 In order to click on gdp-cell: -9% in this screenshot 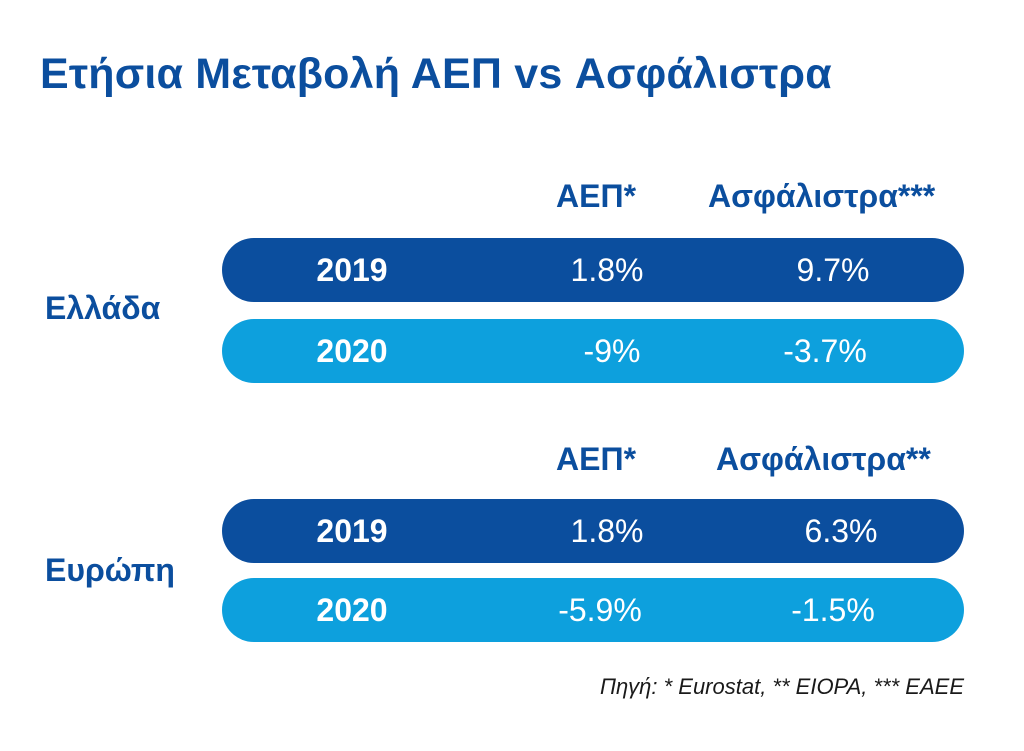, I will do `click(612, 351)`.